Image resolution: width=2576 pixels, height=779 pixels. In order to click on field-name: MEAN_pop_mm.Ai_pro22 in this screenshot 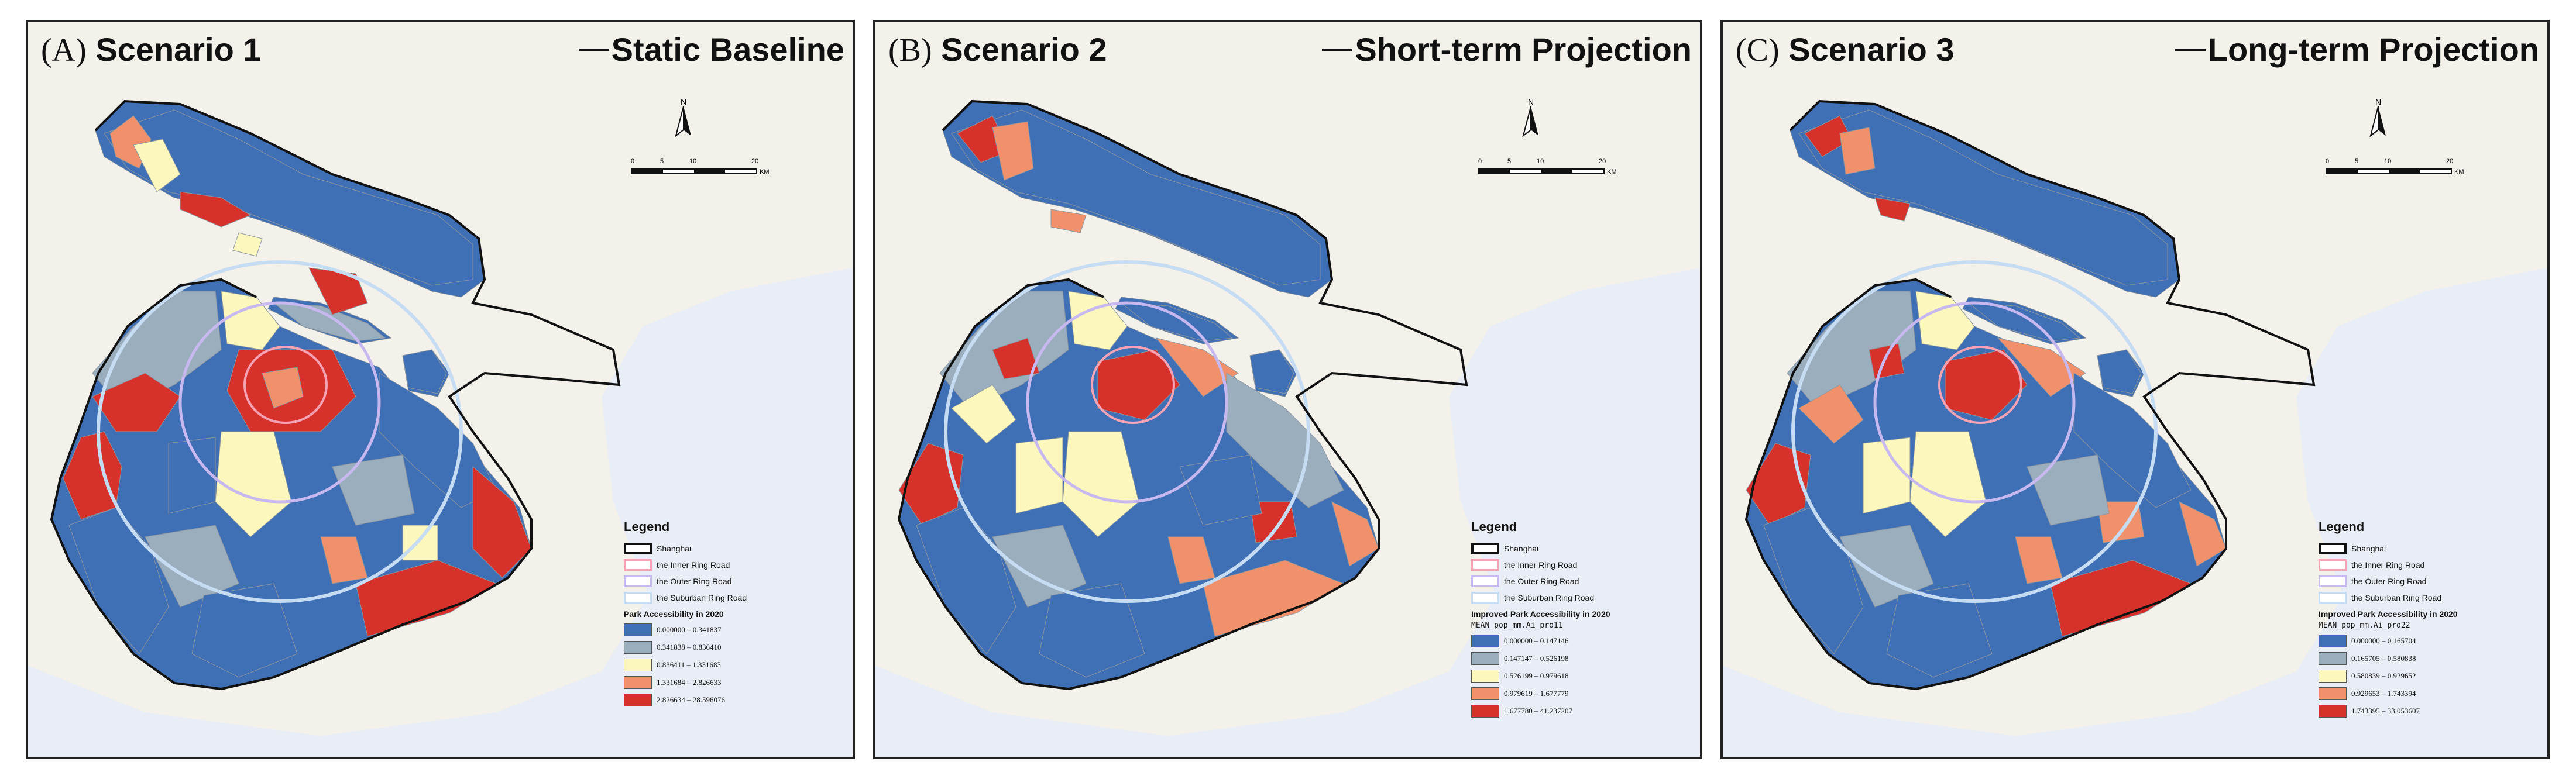, I will do `click(2364, 625)`.